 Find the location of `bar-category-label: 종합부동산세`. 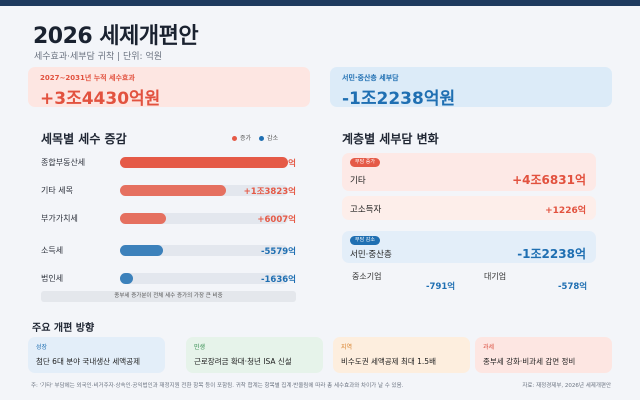

bar-category-label: 종합부동산세 is located at coordinates (63, 162).